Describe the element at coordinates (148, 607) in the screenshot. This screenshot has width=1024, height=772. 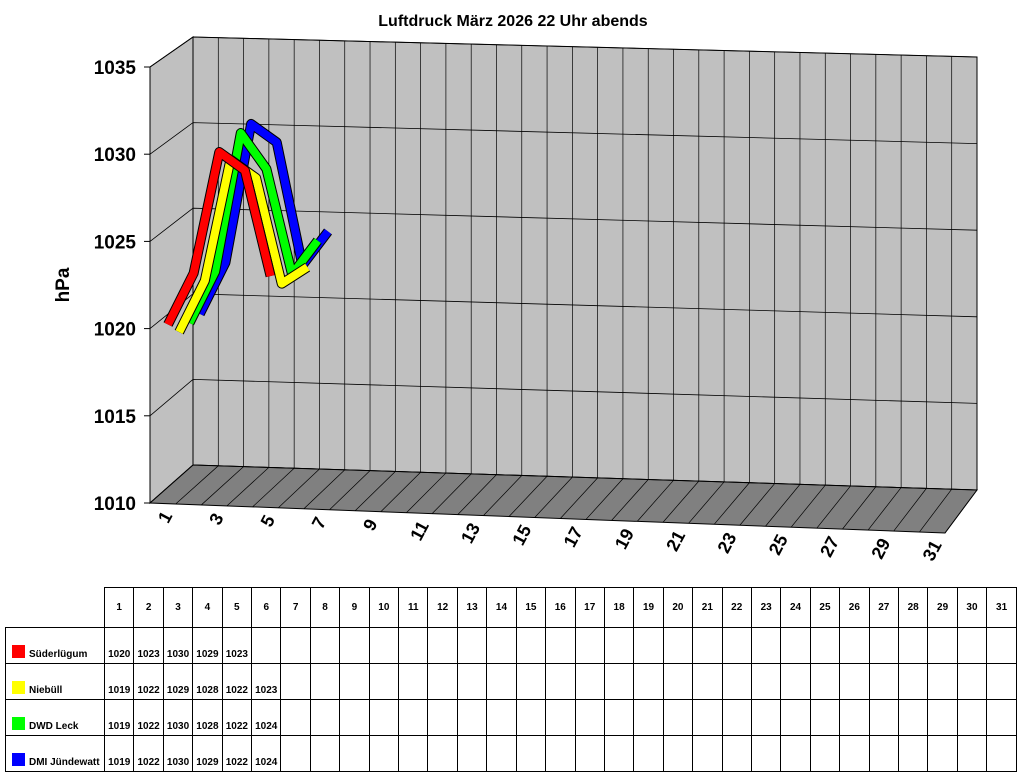
I see `day-header: 2` at that location.